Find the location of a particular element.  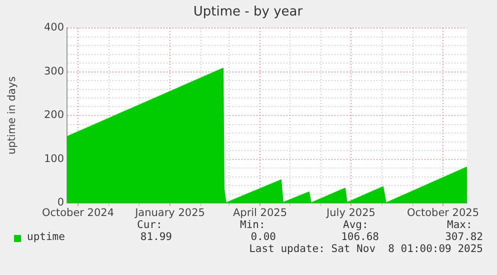

text: Min: is located at coordinates (253, 225).